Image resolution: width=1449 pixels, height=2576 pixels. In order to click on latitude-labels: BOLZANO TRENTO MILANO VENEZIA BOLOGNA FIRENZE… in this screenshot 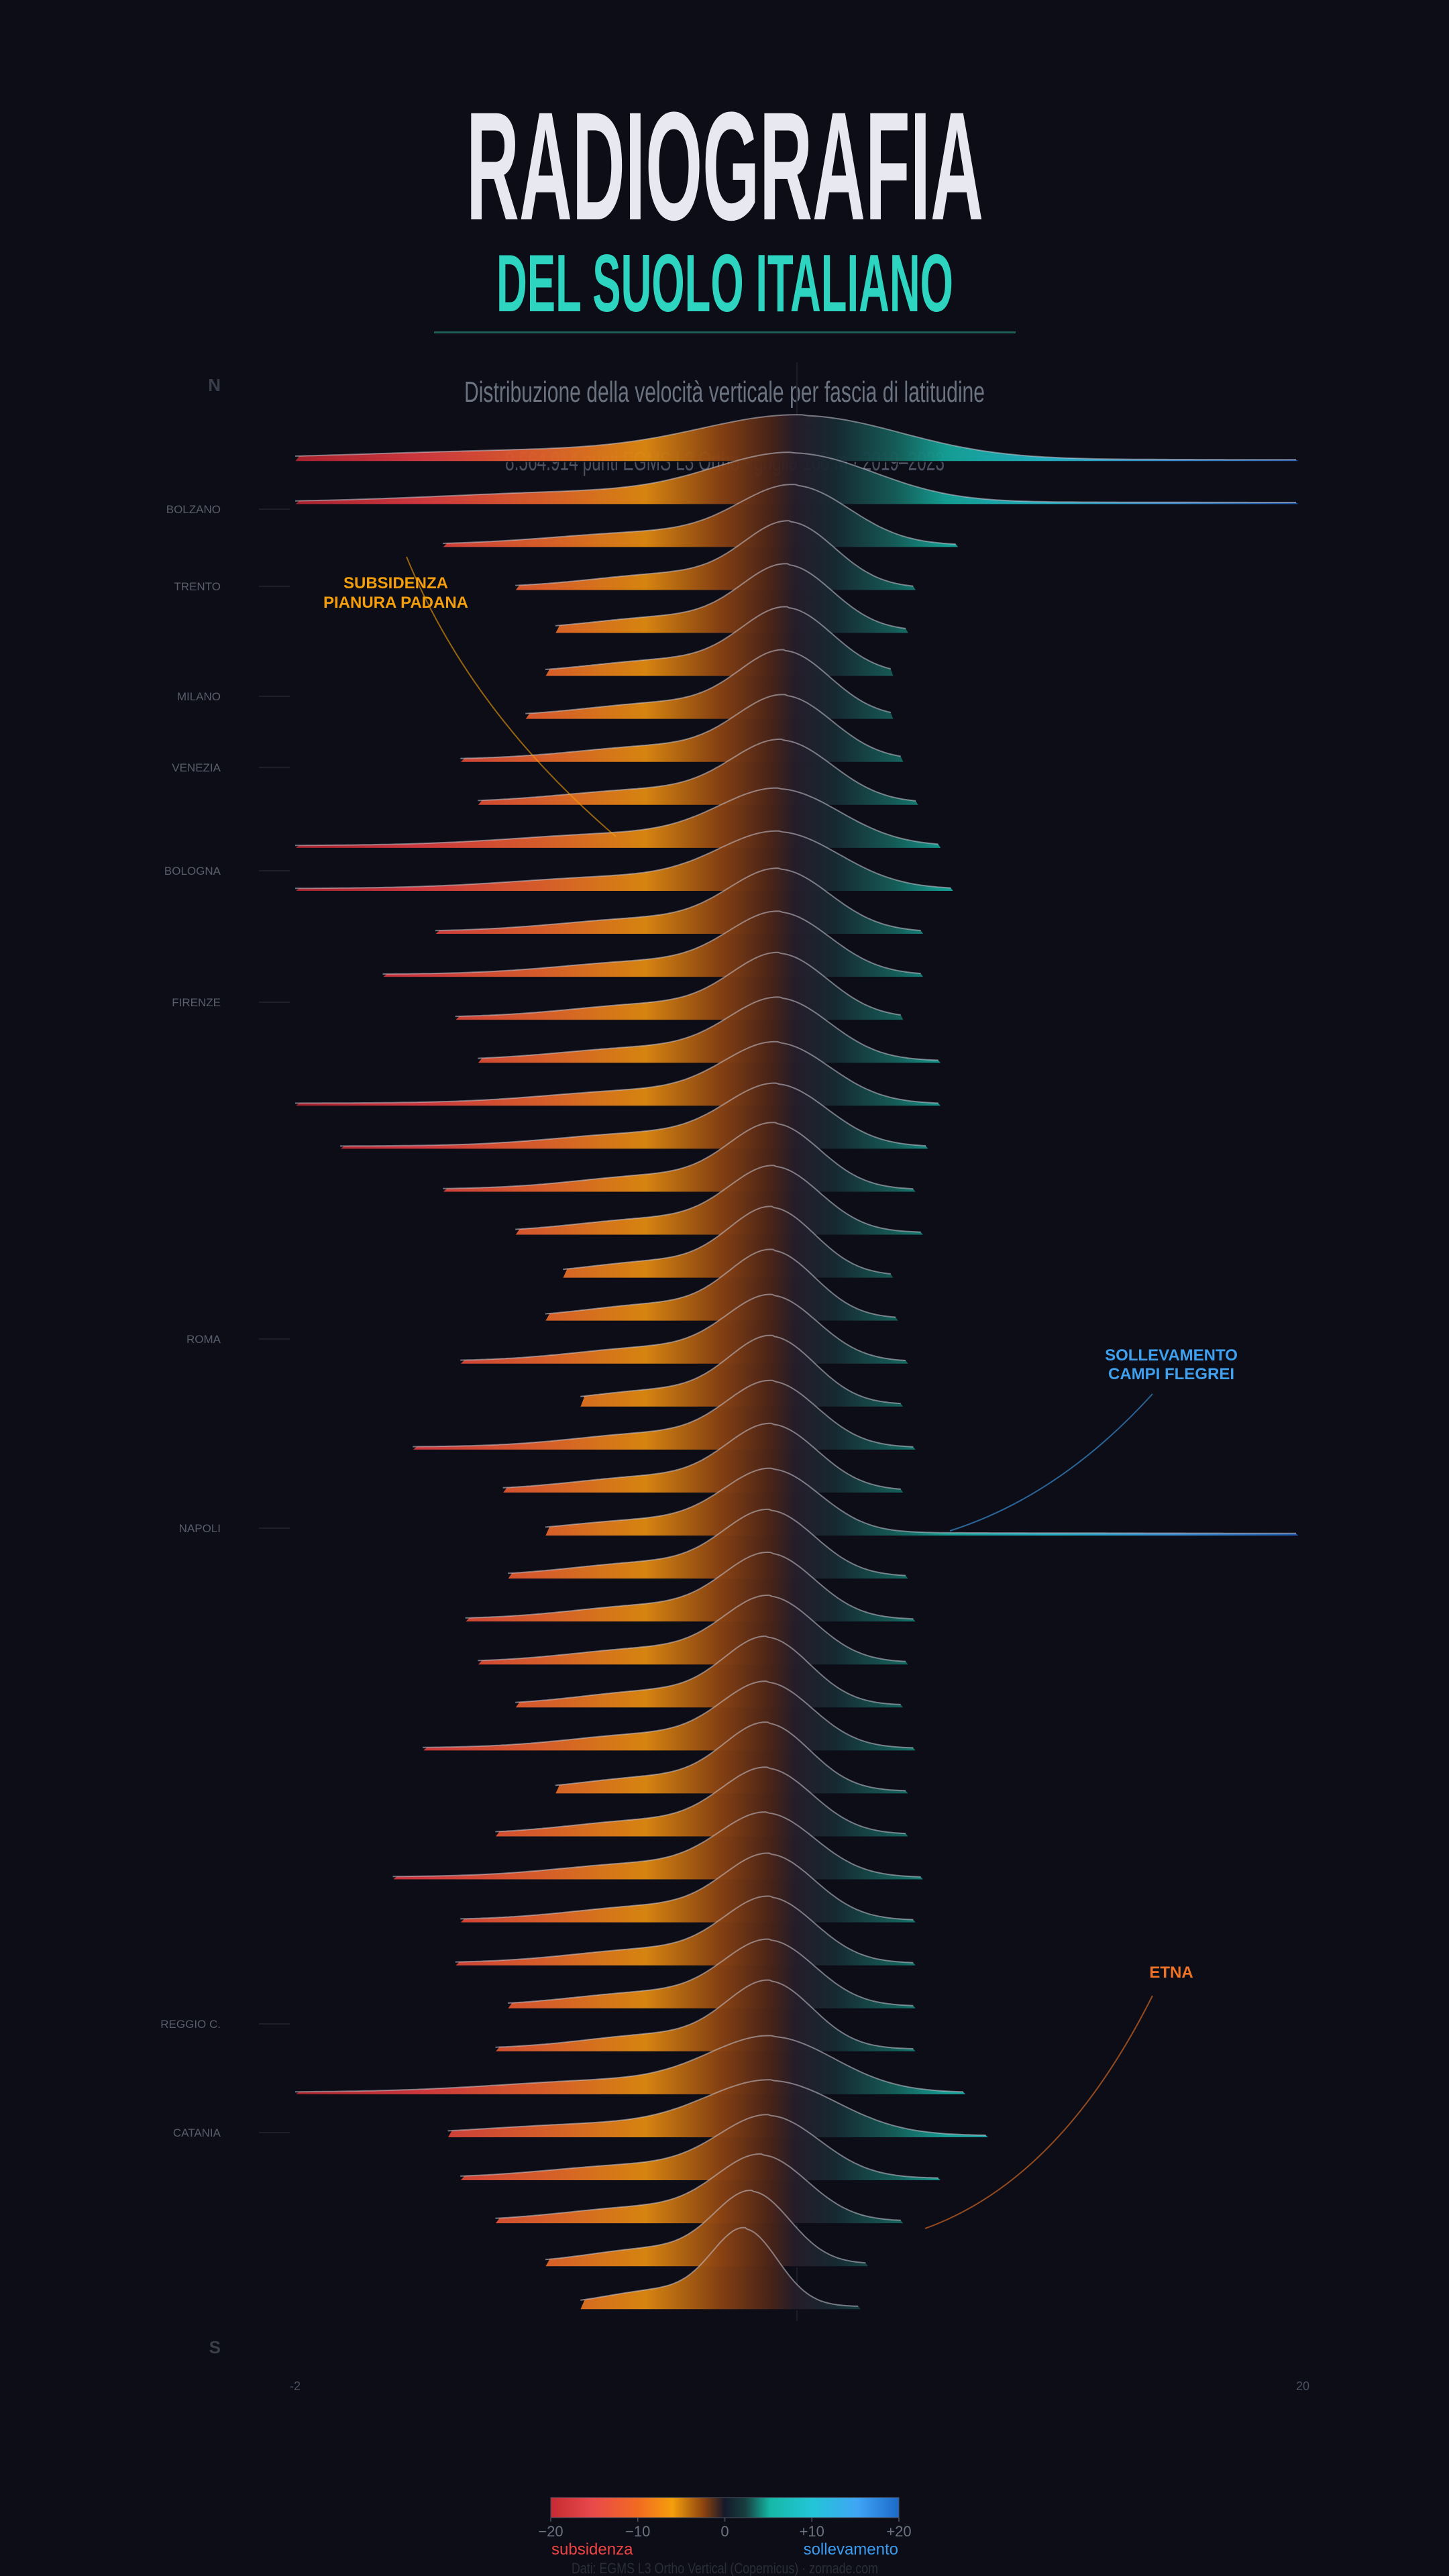, I will do `click(225, 1321)`.